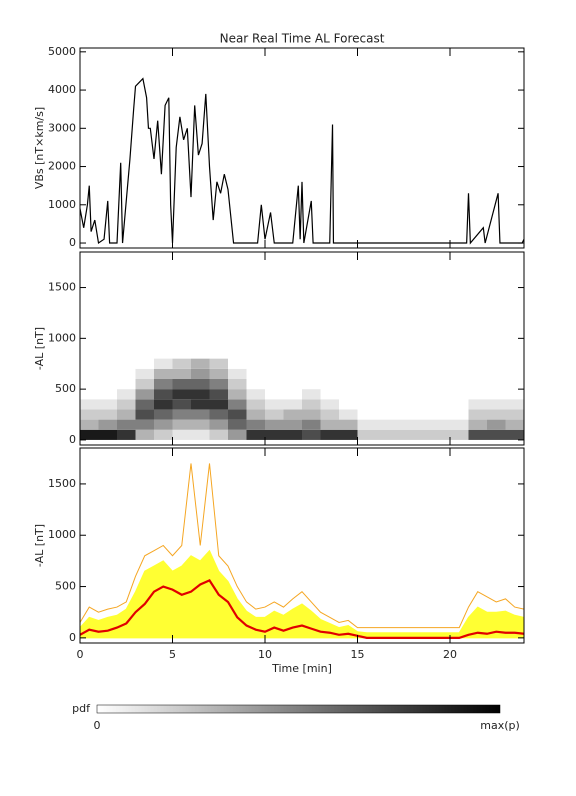  Describe the element at coordinates (358, 654) in the screenshot. I see `x-tick-label: 15` at that location.